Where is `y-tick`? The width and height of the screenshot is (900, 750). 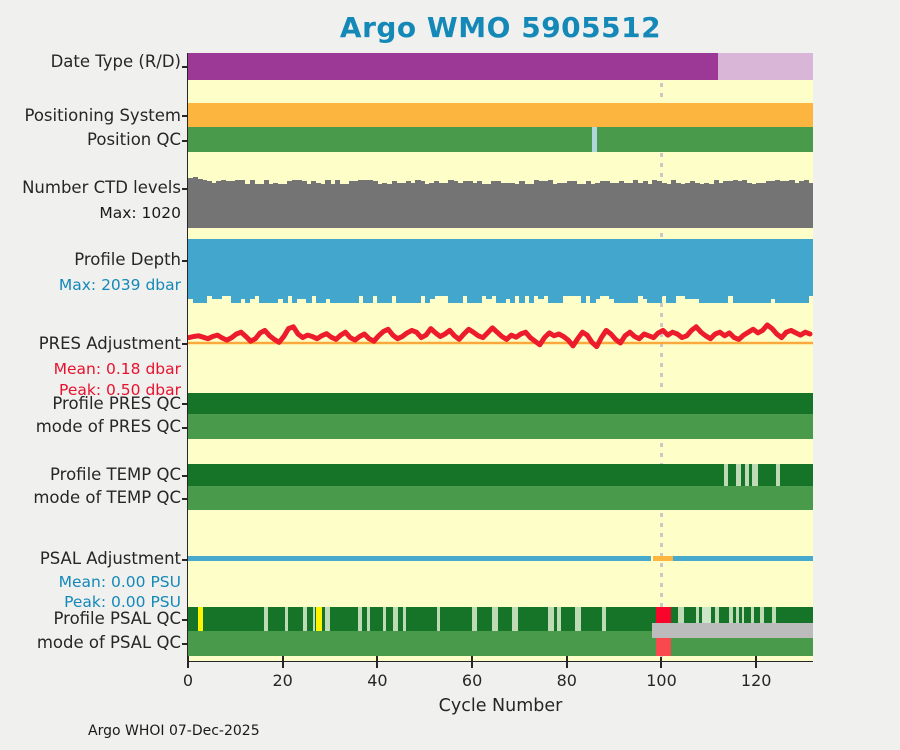
y-tick is located at coordinates (185, 261).